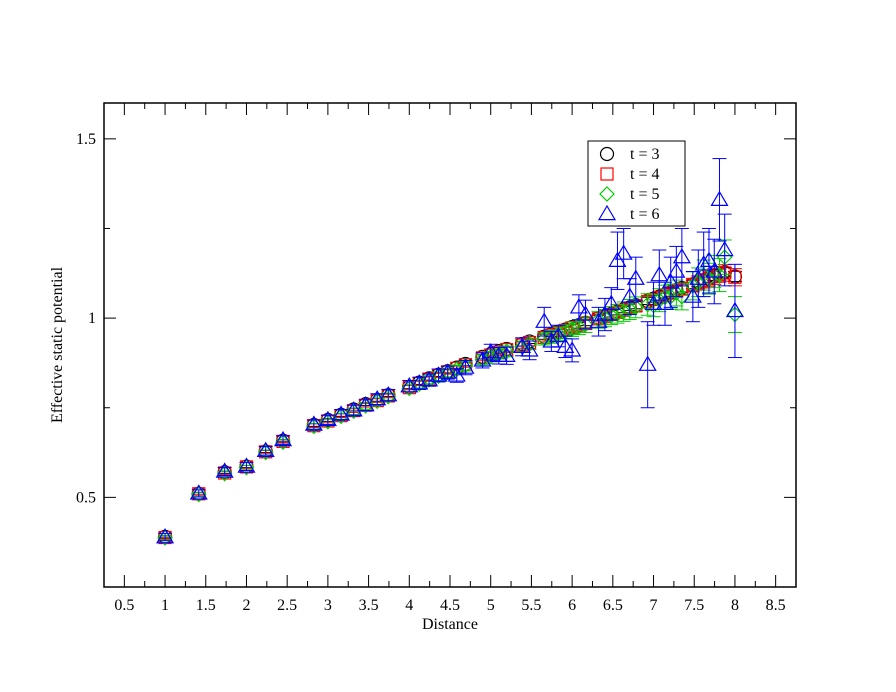  I want to click on legend-label: t = 3, so click(644, 154).